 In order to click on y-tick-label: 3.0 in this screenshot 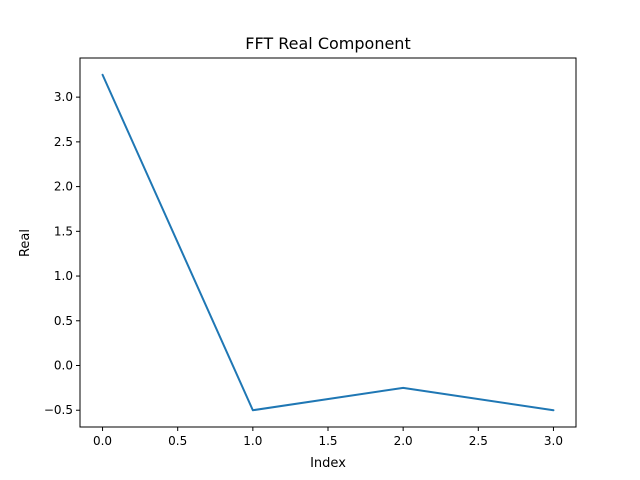, I will do `click(63, 97)`.